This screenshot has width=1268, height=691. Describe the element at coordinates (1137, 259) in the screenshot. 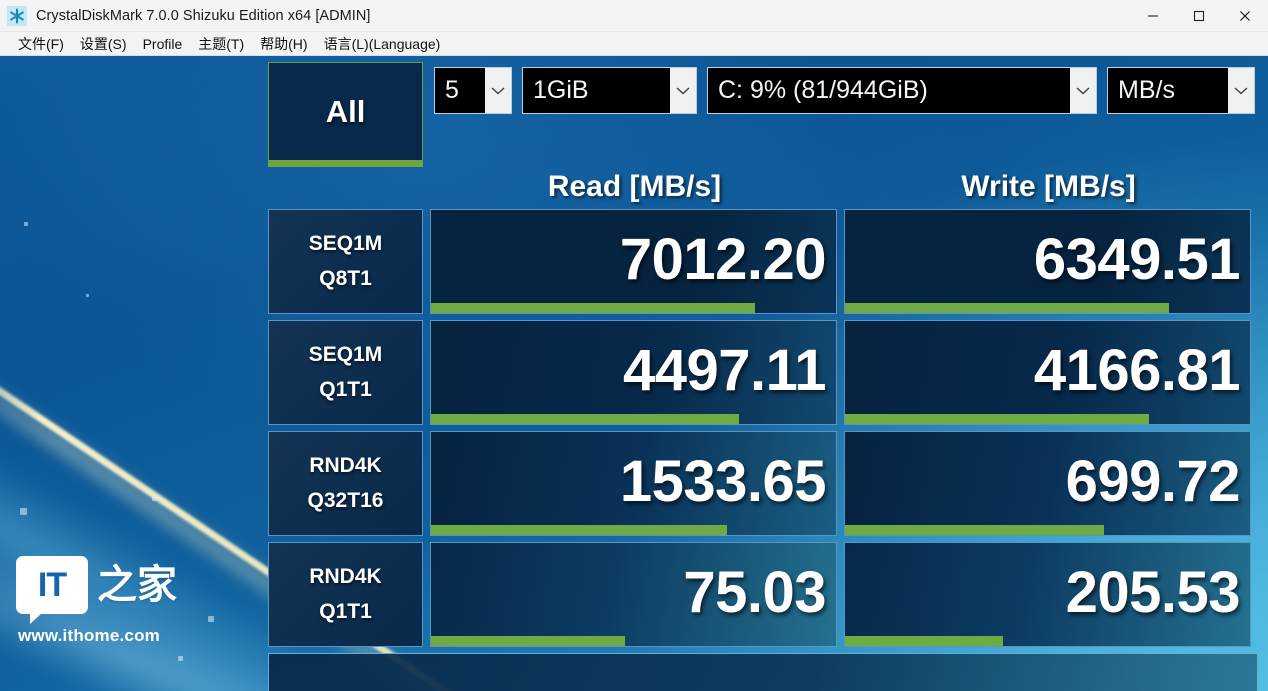

I see `write-value: 6349.51` at that location.